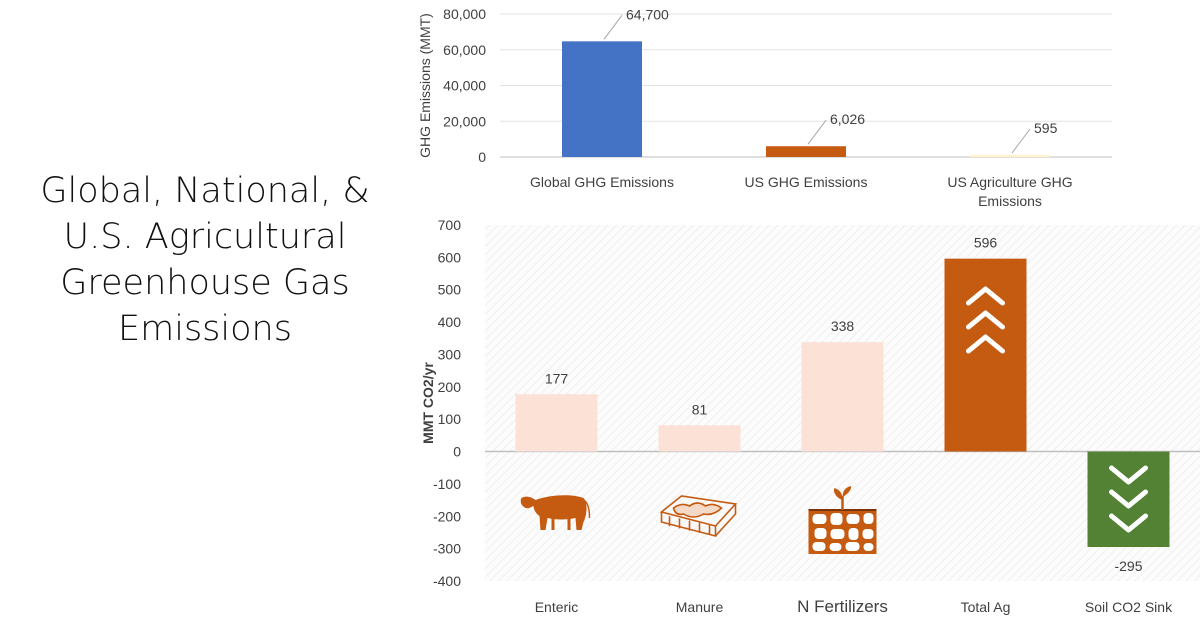  Describe the element at coordinates (428, 403) in the screenshot. I see `y-axis-label: MMT CO2/yr` at that location.